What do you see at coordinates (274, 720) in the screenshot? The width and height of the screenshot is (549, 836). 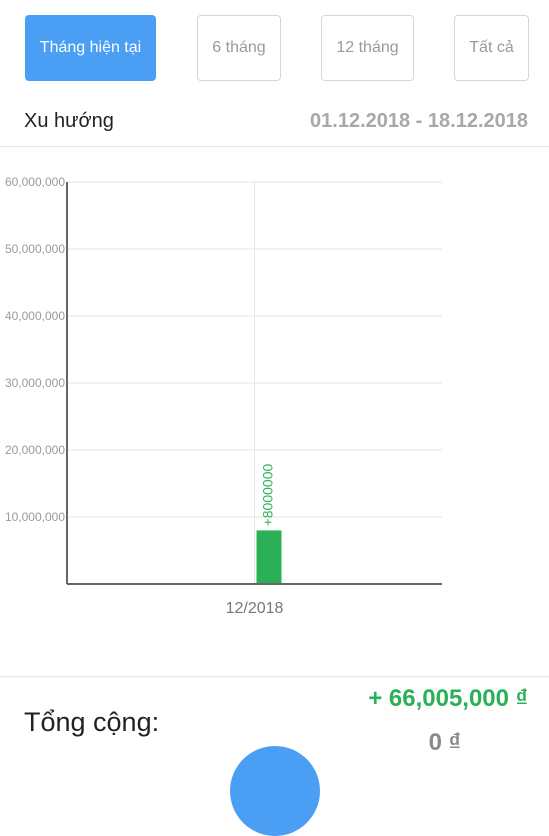 I see `totals-panel: Tổng cộng: + 66,005,000 ₫ 0 ₫` at bounding box center [274, 720].